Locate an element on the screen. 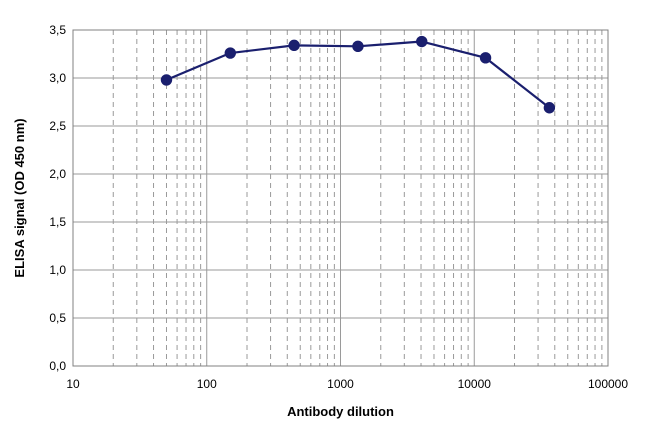  x-axis-title: Antibody dilution is located at coordinates (340, 411).